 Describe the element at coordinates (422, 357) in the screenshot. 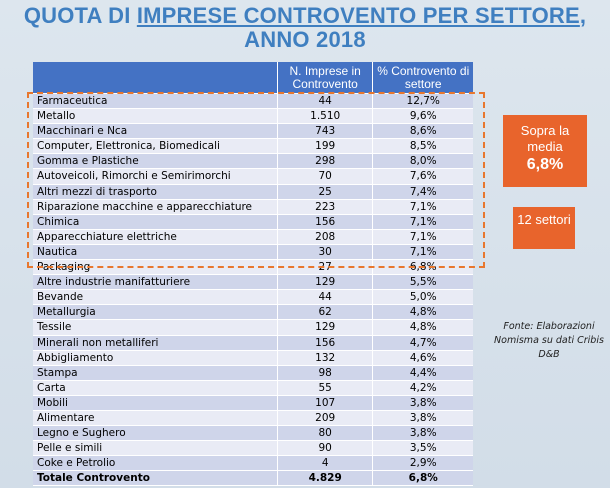

I see `cell-share: 4,6%` at that location.